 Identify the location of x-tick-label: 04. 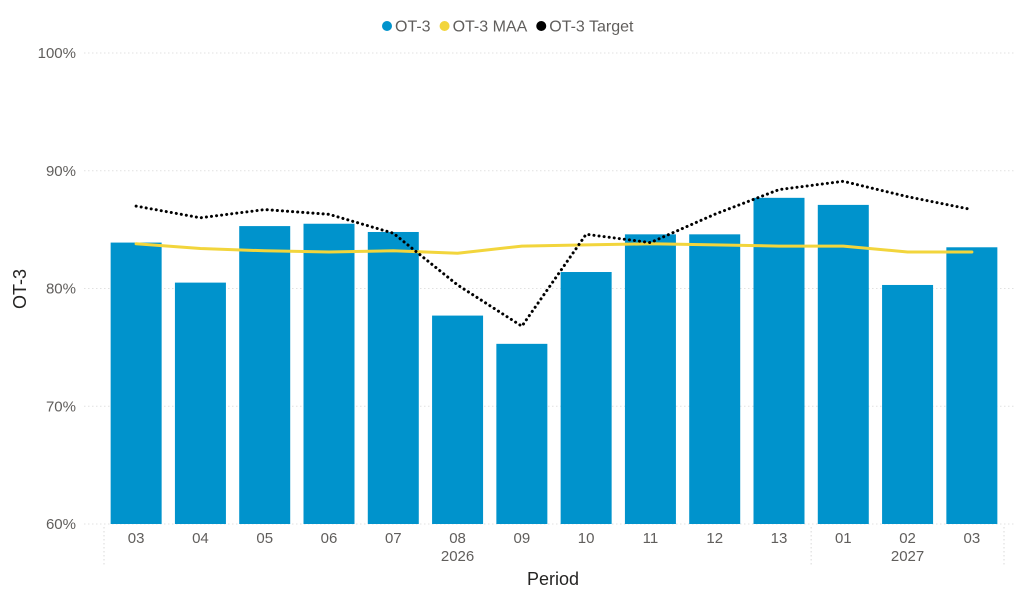
(200, 538).